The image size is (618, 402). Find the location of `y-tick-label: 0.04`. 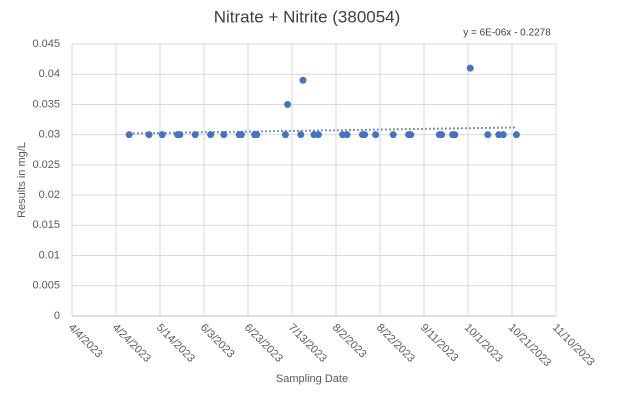

y-tick-label: 0.04 is located at coordinates (49, 74).